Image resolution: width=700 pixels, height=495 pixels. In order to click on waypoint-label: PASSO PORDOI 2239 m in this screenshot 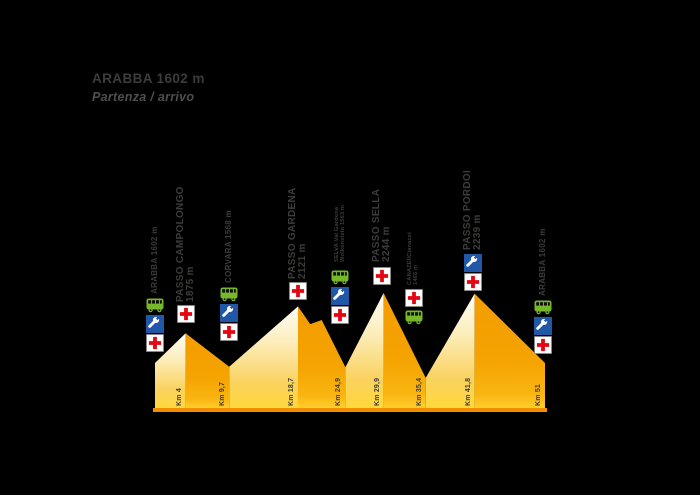, I will do `click(472, 210)`.